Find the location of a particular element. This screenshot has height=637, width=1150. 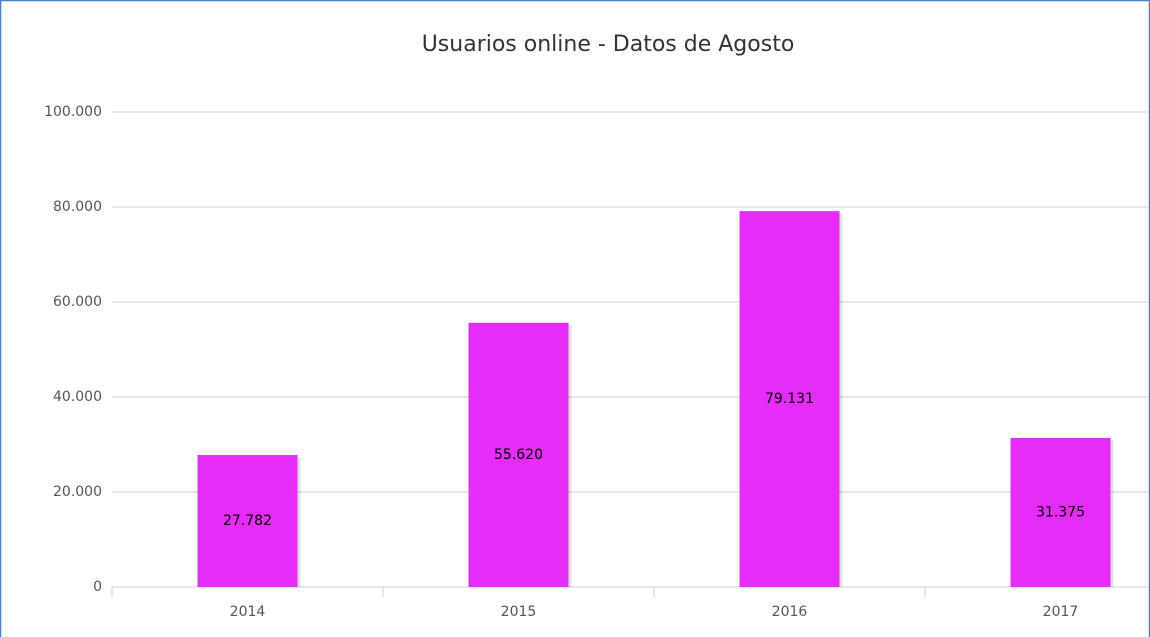

chart-title: Usuarios online - Datos de Agosto is located at coordinates (608, 44).